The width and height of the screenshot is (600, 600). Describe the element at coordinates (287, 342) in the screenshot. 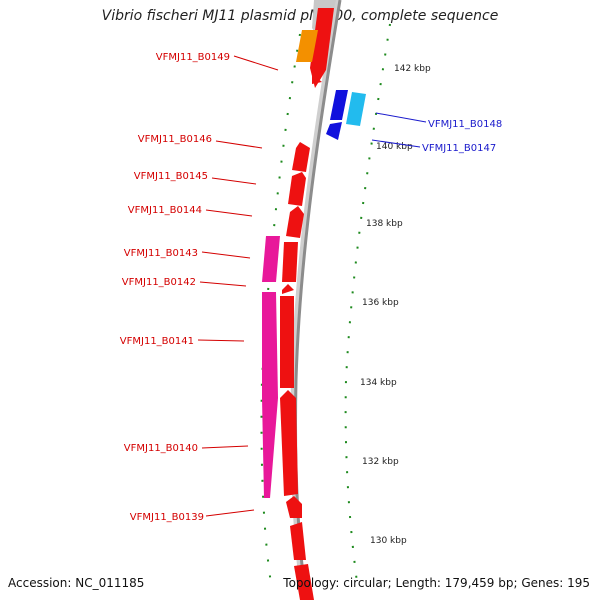

I see `gene-arrow-b0141` at that location.